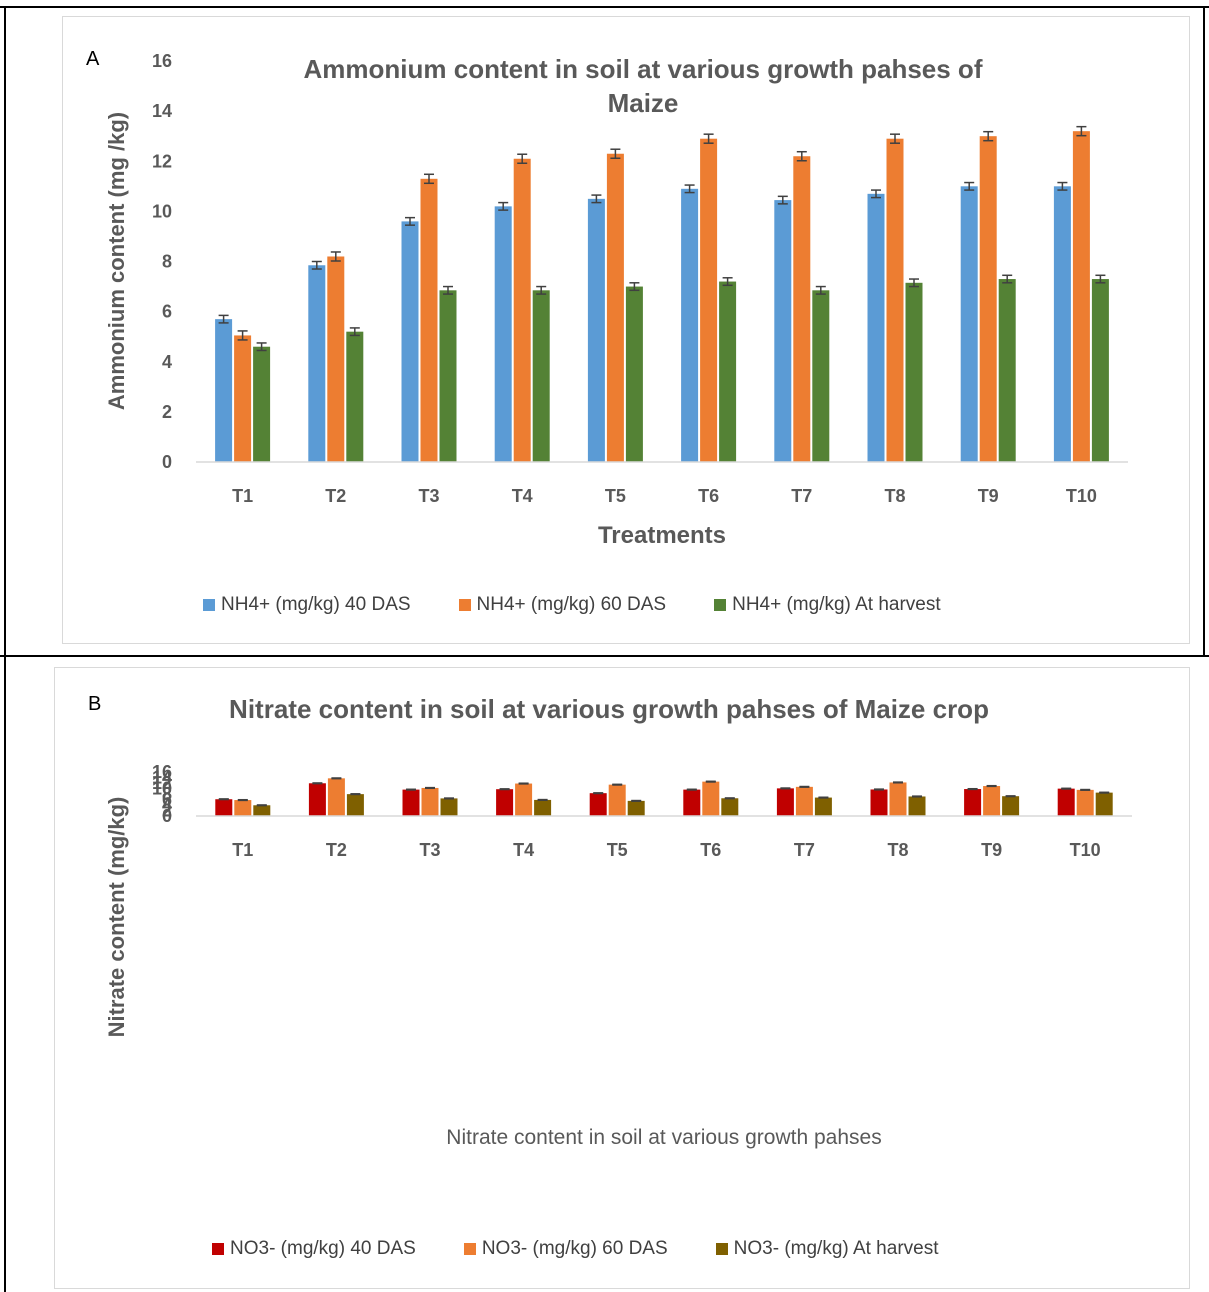 The image size is (1209, 1292). I want to click on y-tick-label: 0, so click(167, 816).